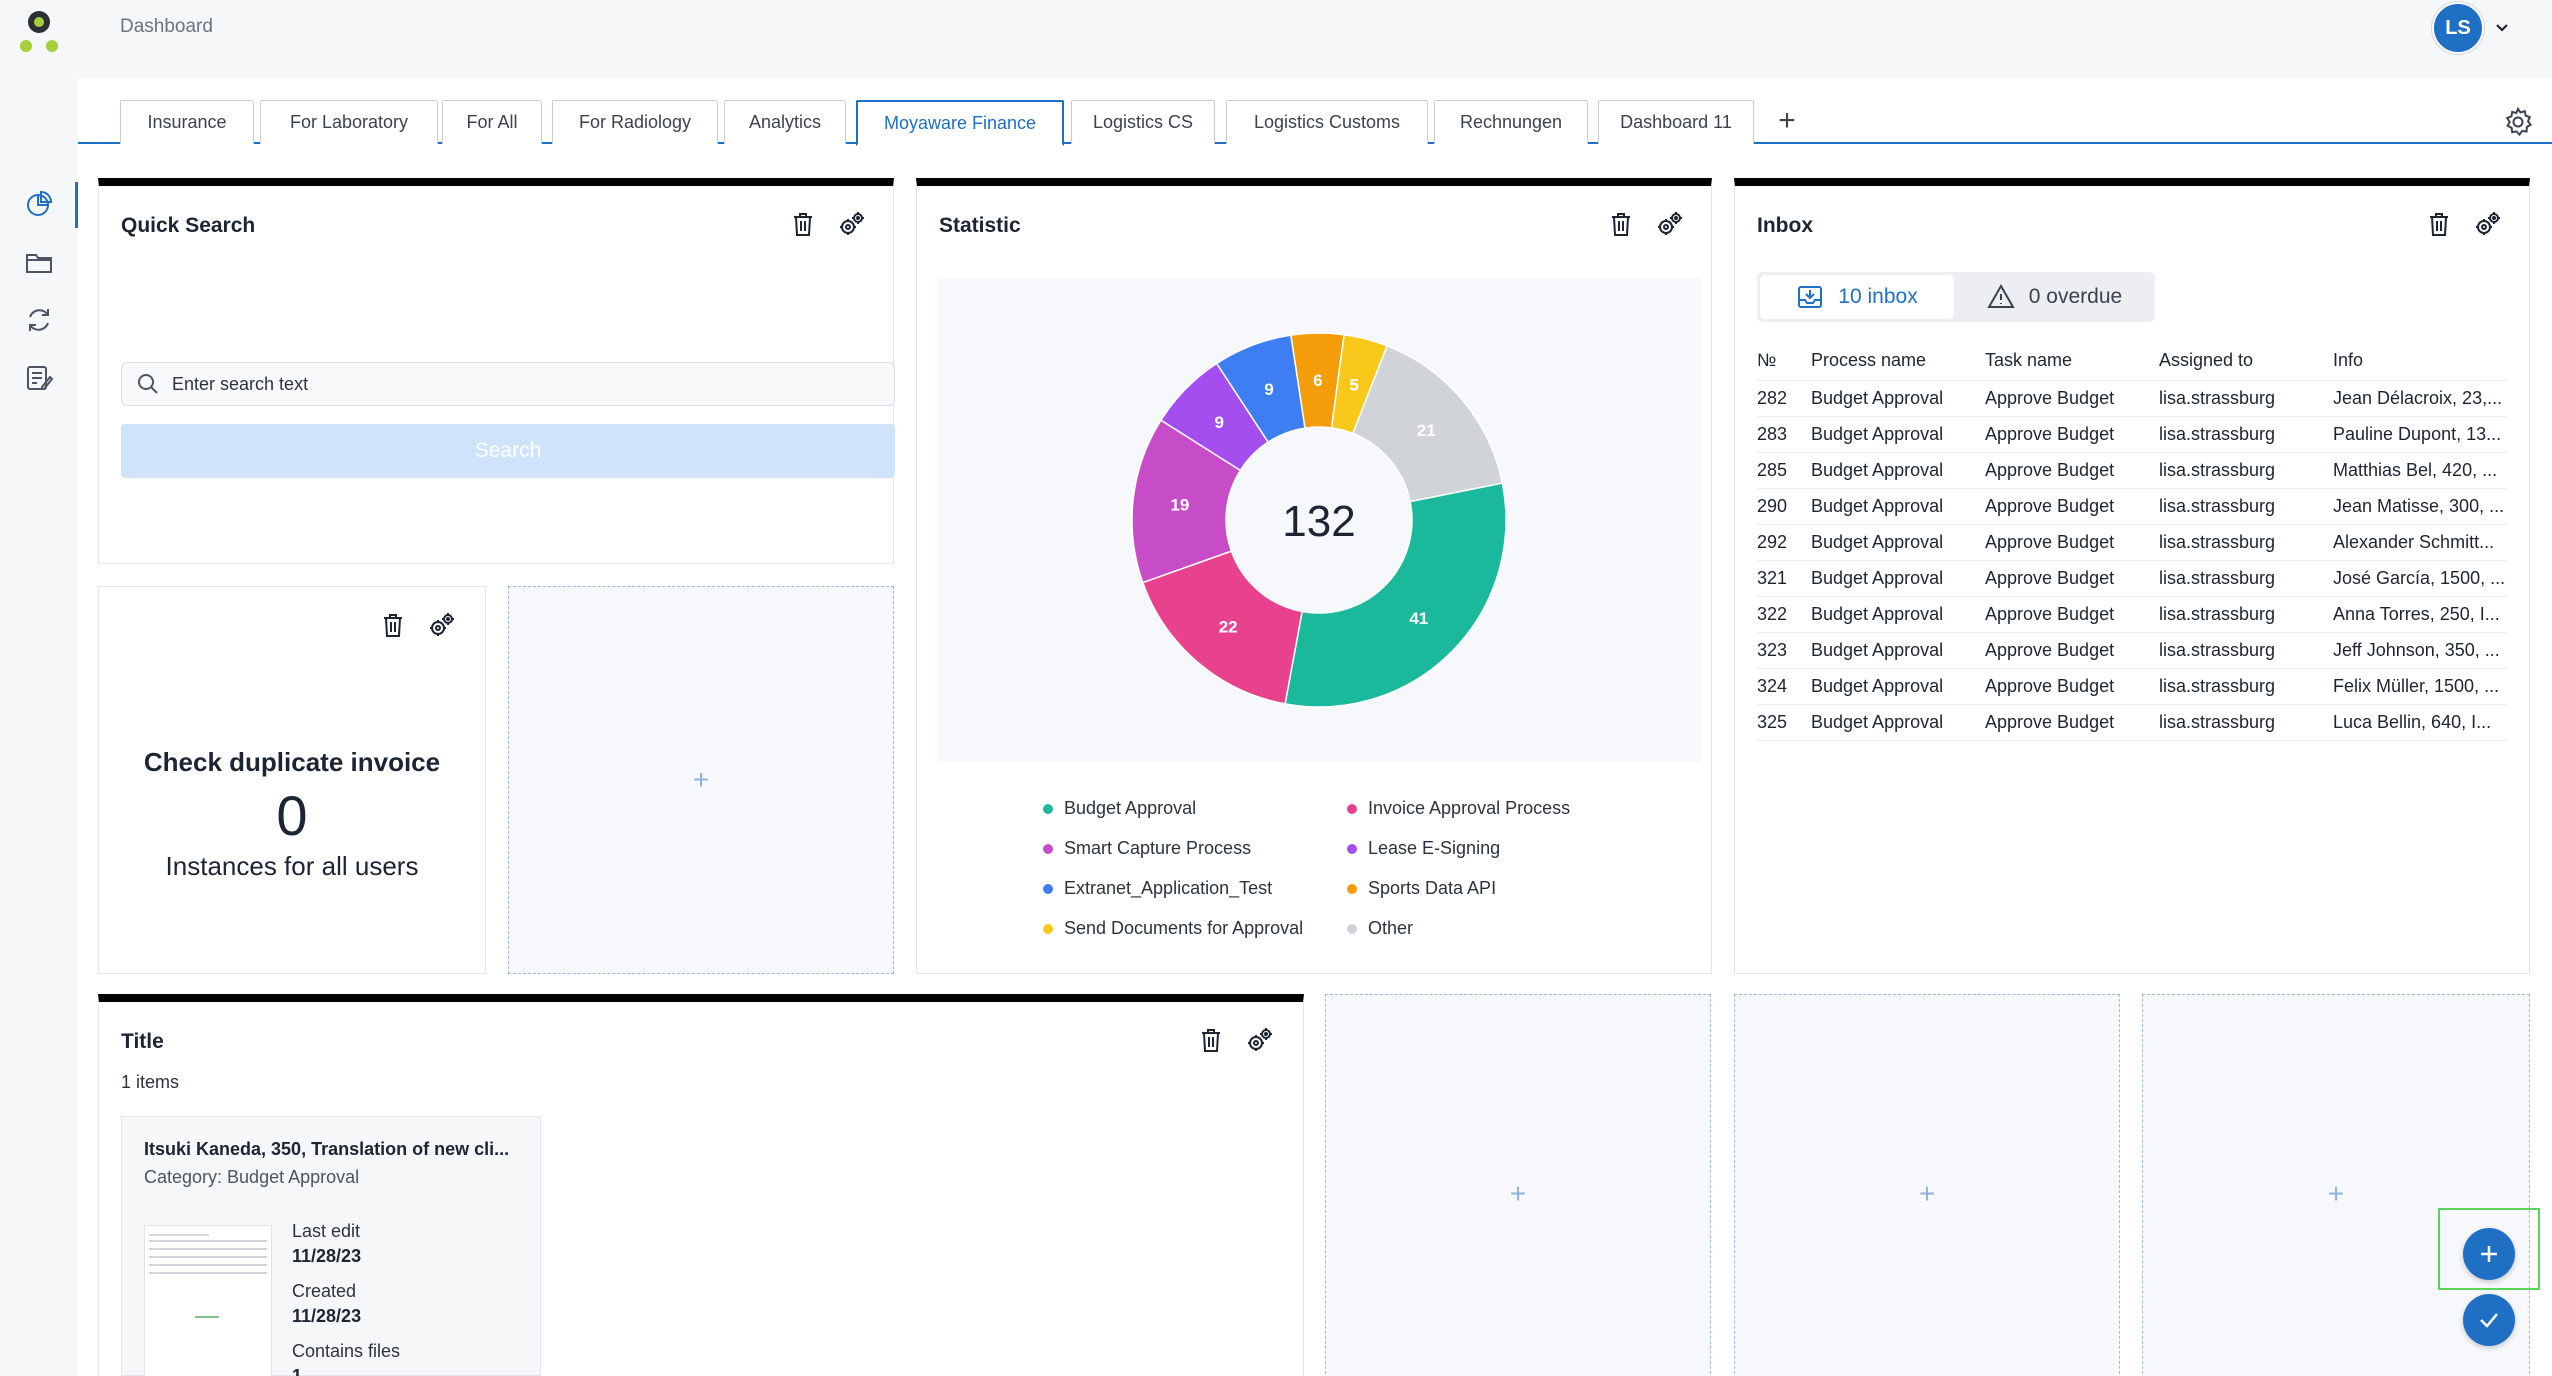 The width and height of the screenshot is (2552, 1376). What do you see at coordinates (1173, 928) in the screenshot?
I see `legend-item: Send Documents for Approval` at bounding box center [1173, 928].